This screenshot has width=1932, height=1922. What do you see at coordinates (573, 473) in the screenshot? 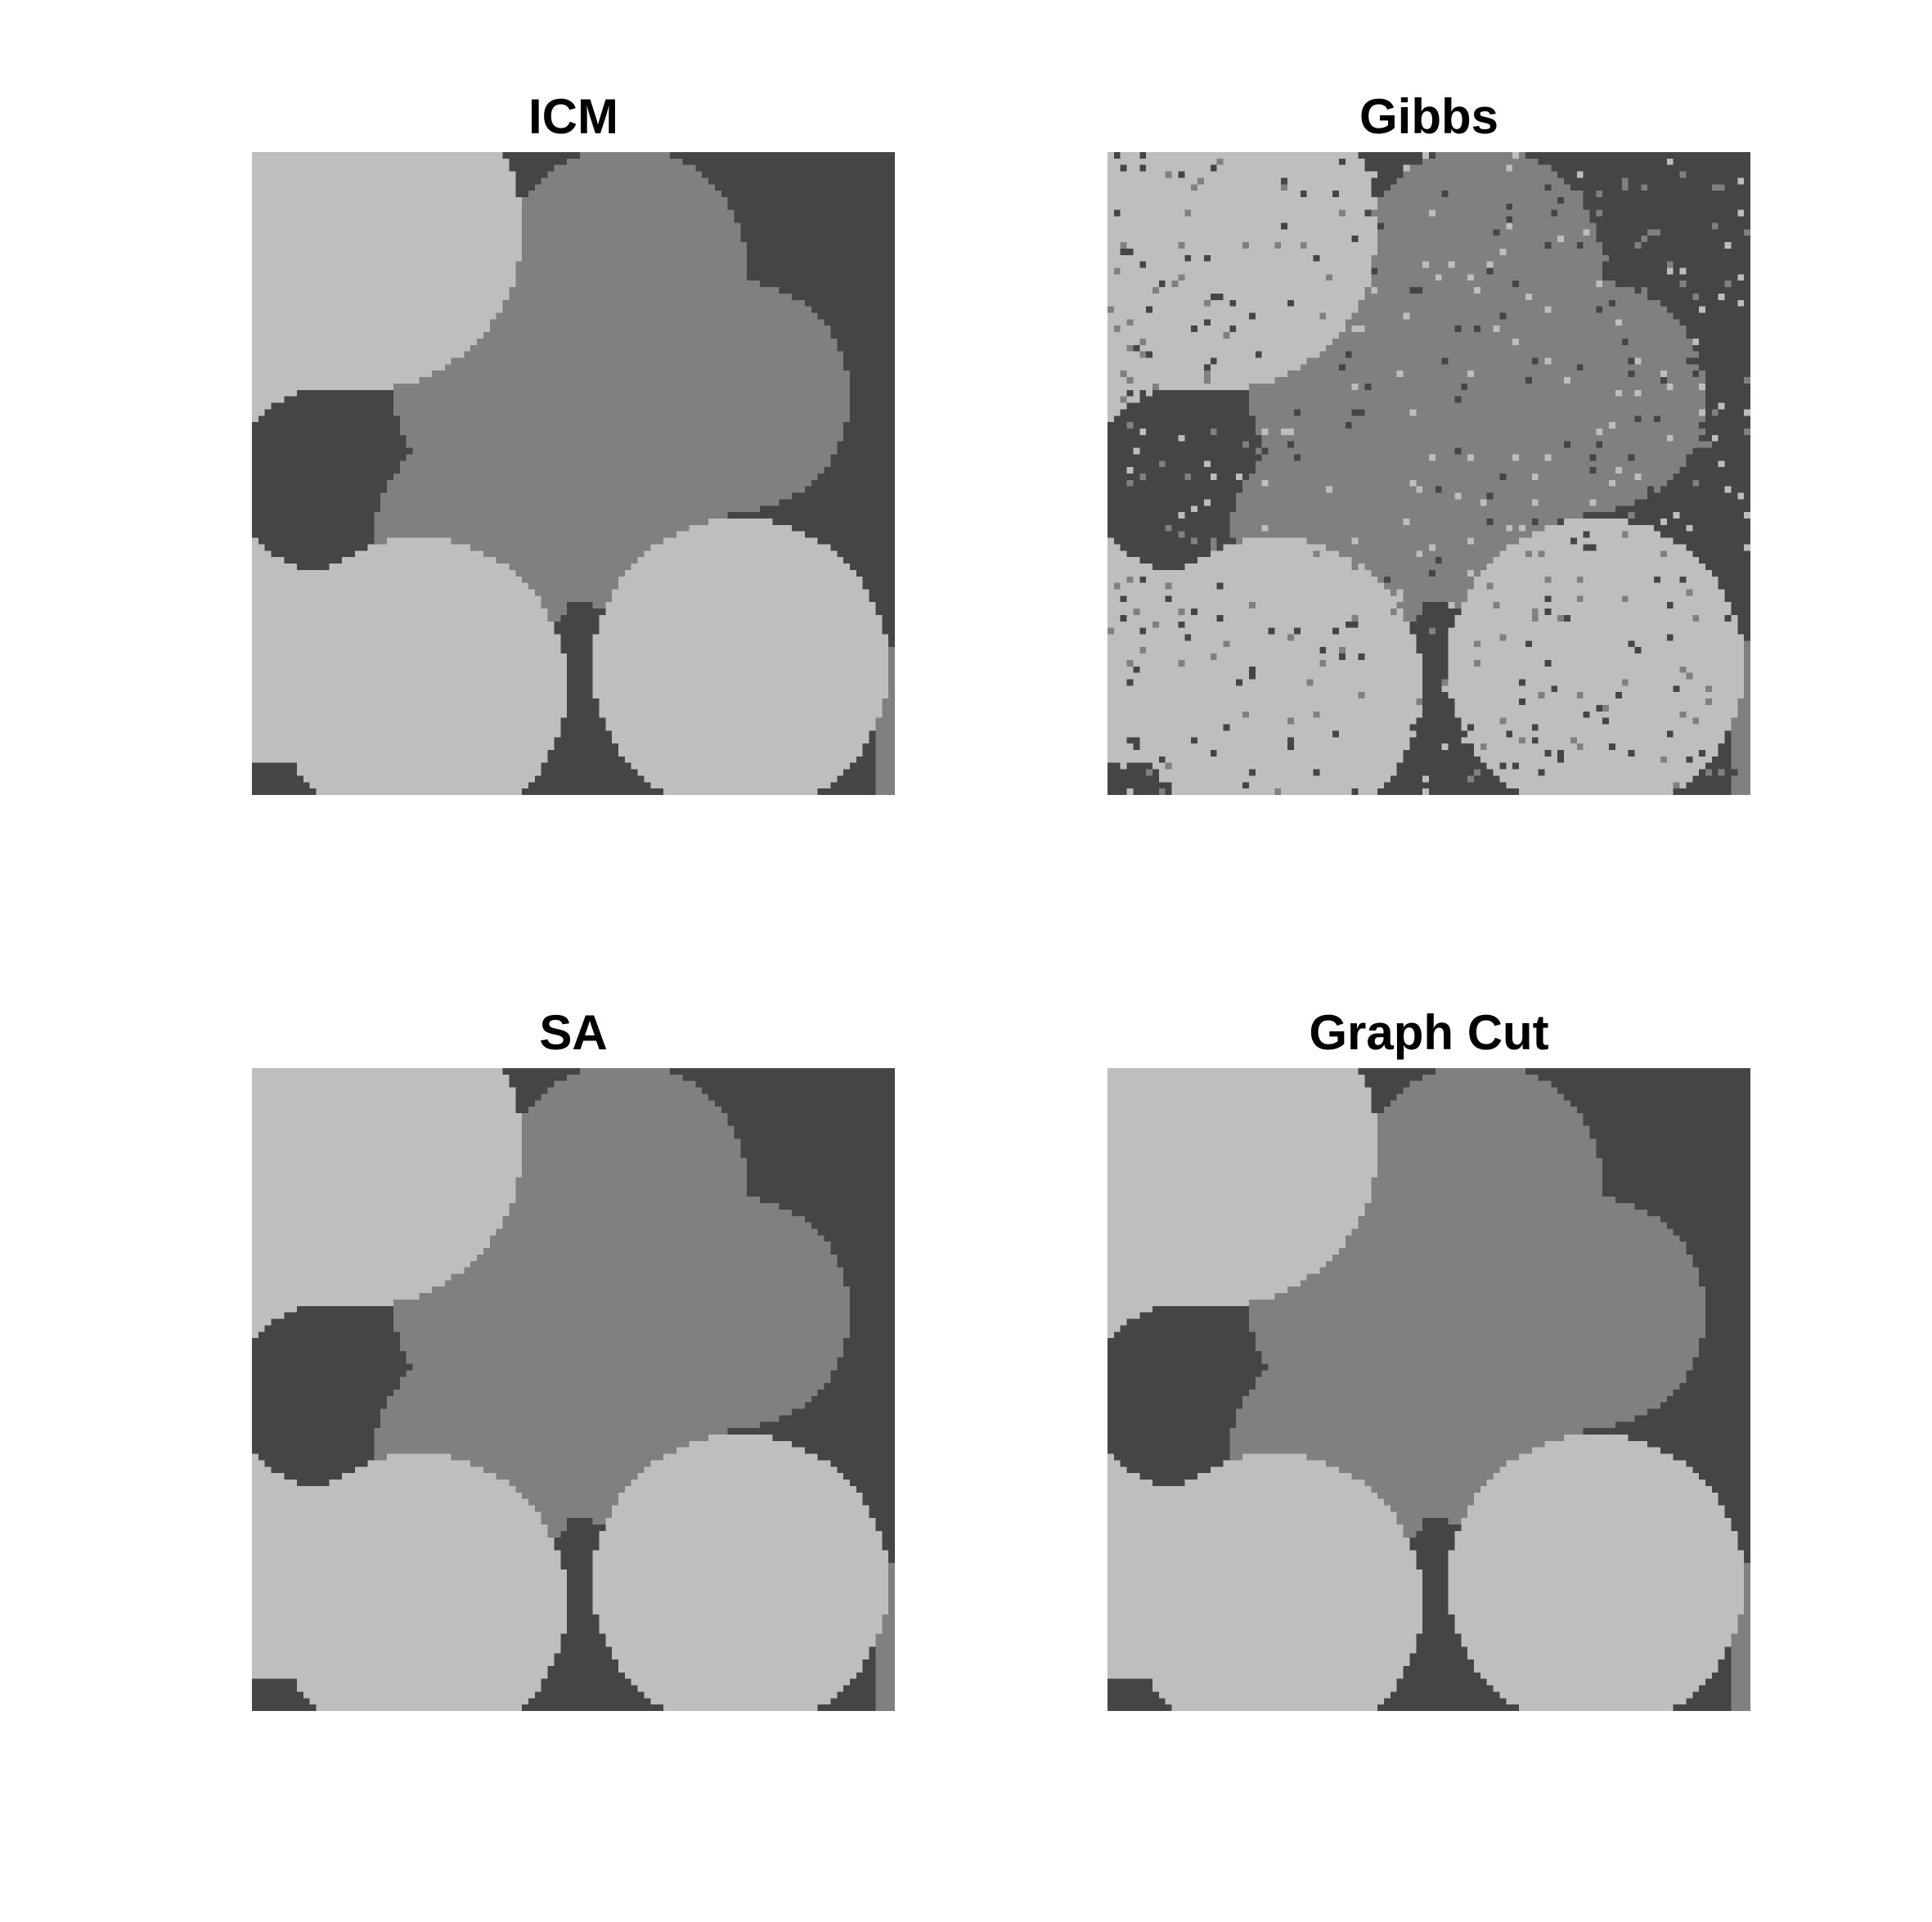
I see `segmentation-image-icm` at bounding box center [573, 473].